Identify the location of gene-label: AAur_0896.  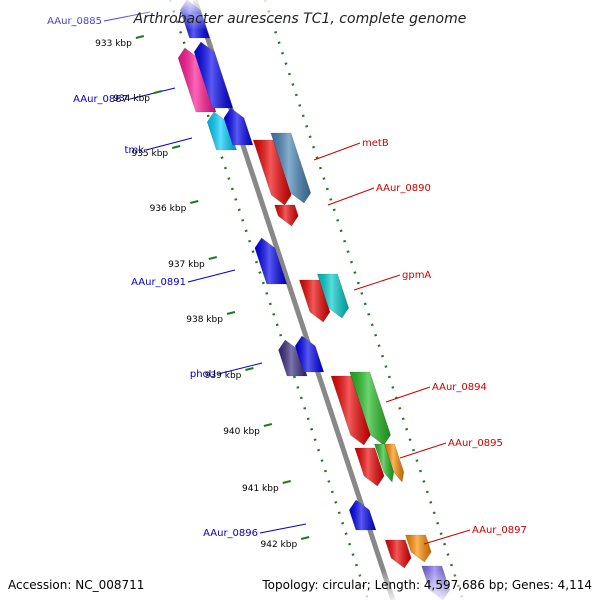
(230, 533).